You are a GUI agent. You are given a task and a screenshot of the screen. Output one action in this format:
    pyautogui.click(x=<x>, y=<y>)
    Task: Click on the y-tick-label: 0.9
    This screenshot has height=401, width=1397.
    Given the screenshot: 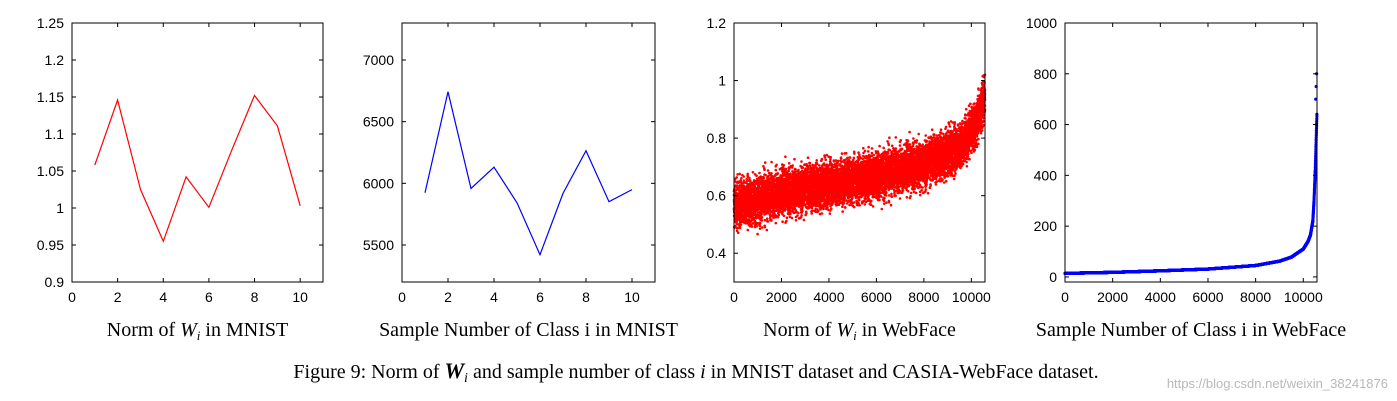 What is the action you would take?
    pyautogui.click(x=55, y=282)
    